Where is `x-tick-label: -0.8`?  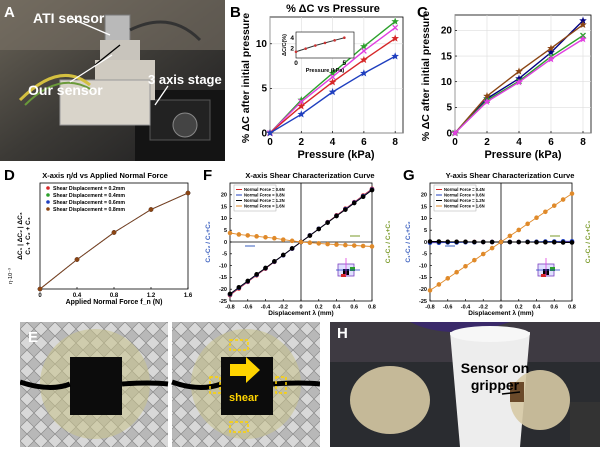 x-tick-label: -0.8 is located at coordinates (429, 308).